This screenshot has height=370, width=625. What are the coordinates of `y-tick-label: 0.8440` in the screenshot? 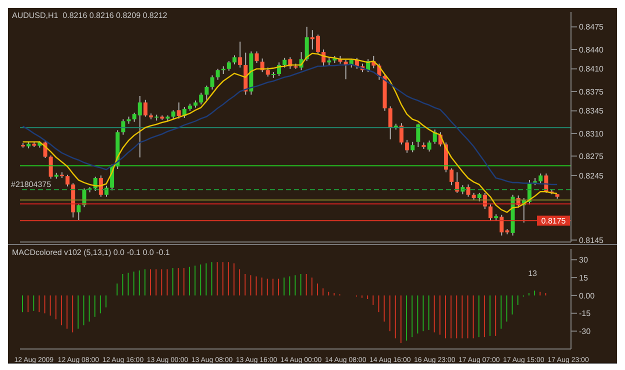 It's located at (591, 49).